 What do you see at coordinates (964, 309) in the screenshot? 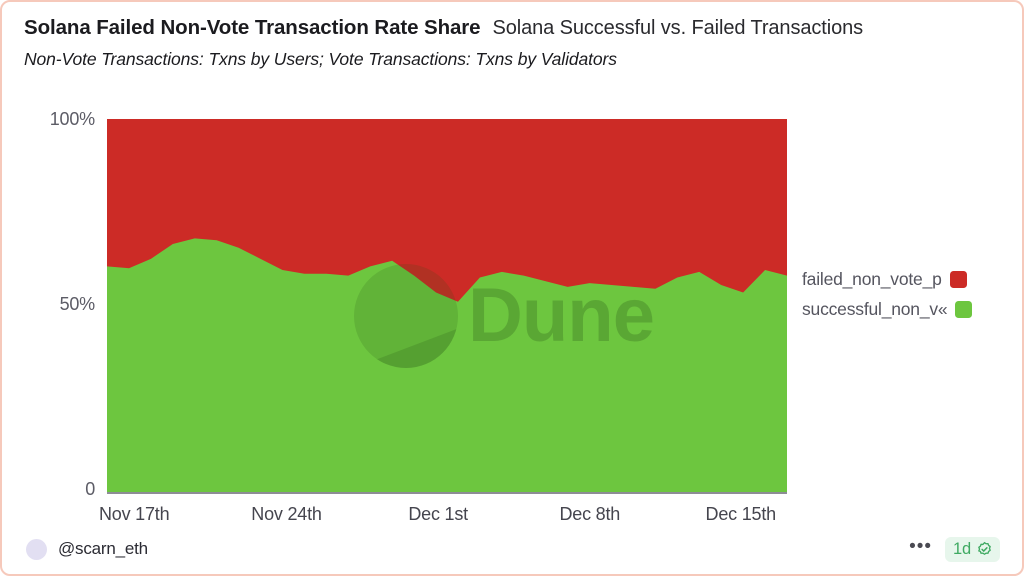
I see `legend-swatch-successful` at bounding box center [964, 309].